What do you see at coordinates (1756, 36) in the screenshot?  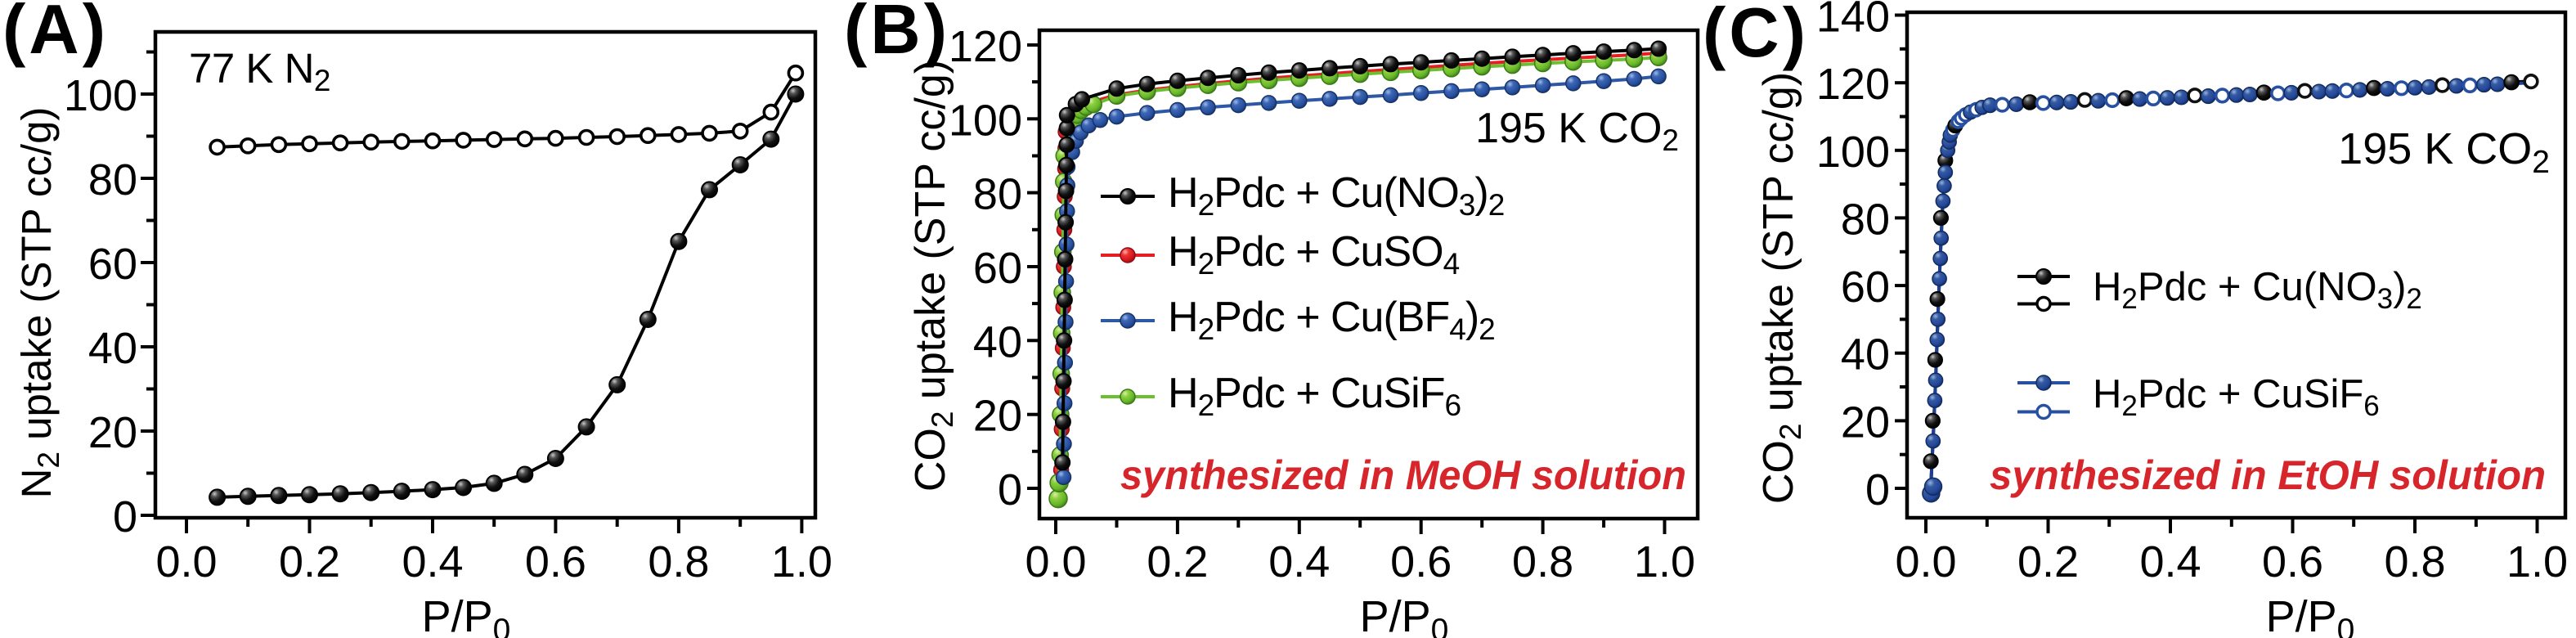 I see `svg-text: (C)` at bounding box center [1756, 36].